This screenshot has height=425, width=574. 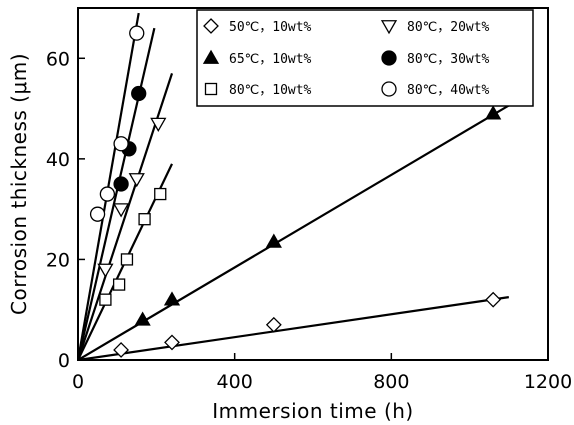 What do you see at coordinates (448, 90) in the screenshot?
I see `legend-label-series-6: 80℃，40wt%` at bounding box center [448, 90].